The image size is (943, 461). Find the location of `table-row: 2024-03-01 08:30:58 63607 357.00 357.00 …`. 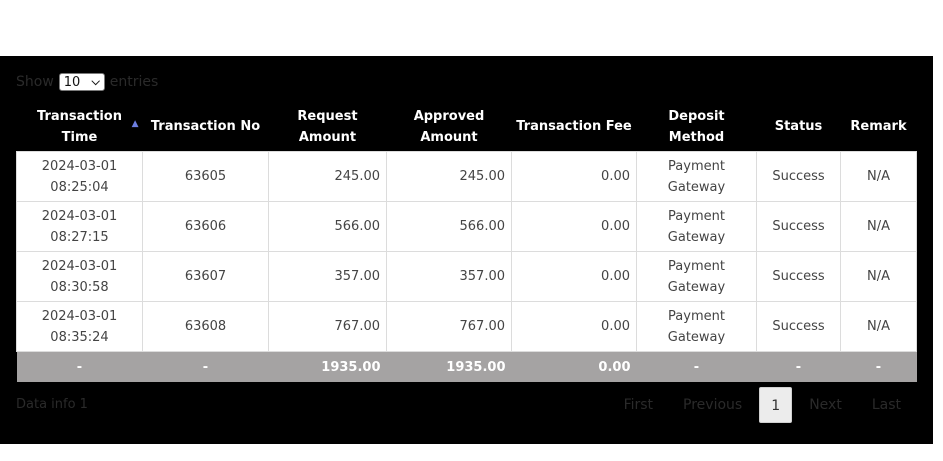

table-row: 2024-03-01 08:30:58 63607 357.00 357.00 … is located at coordinates (466, 276).